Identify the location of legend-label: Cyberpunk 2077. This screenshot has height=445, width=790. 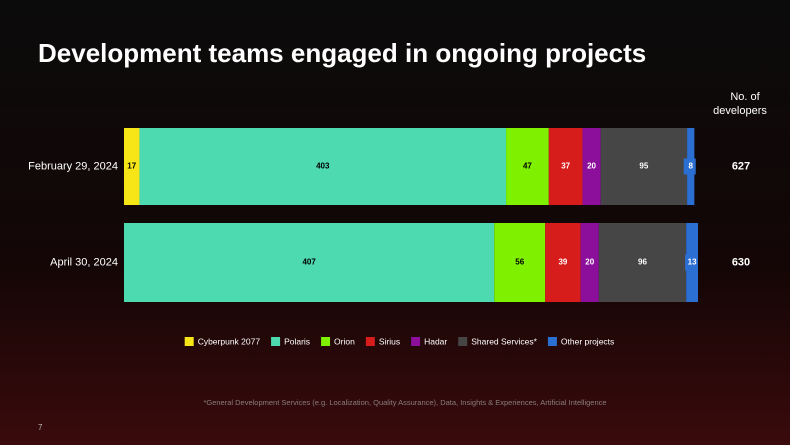
(229, 341).